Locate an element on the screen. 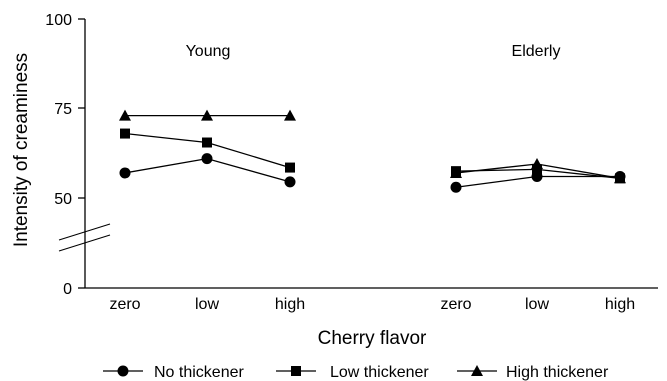  data-point-elderly-high-thickener-zero is located at coordinates (456, 172).